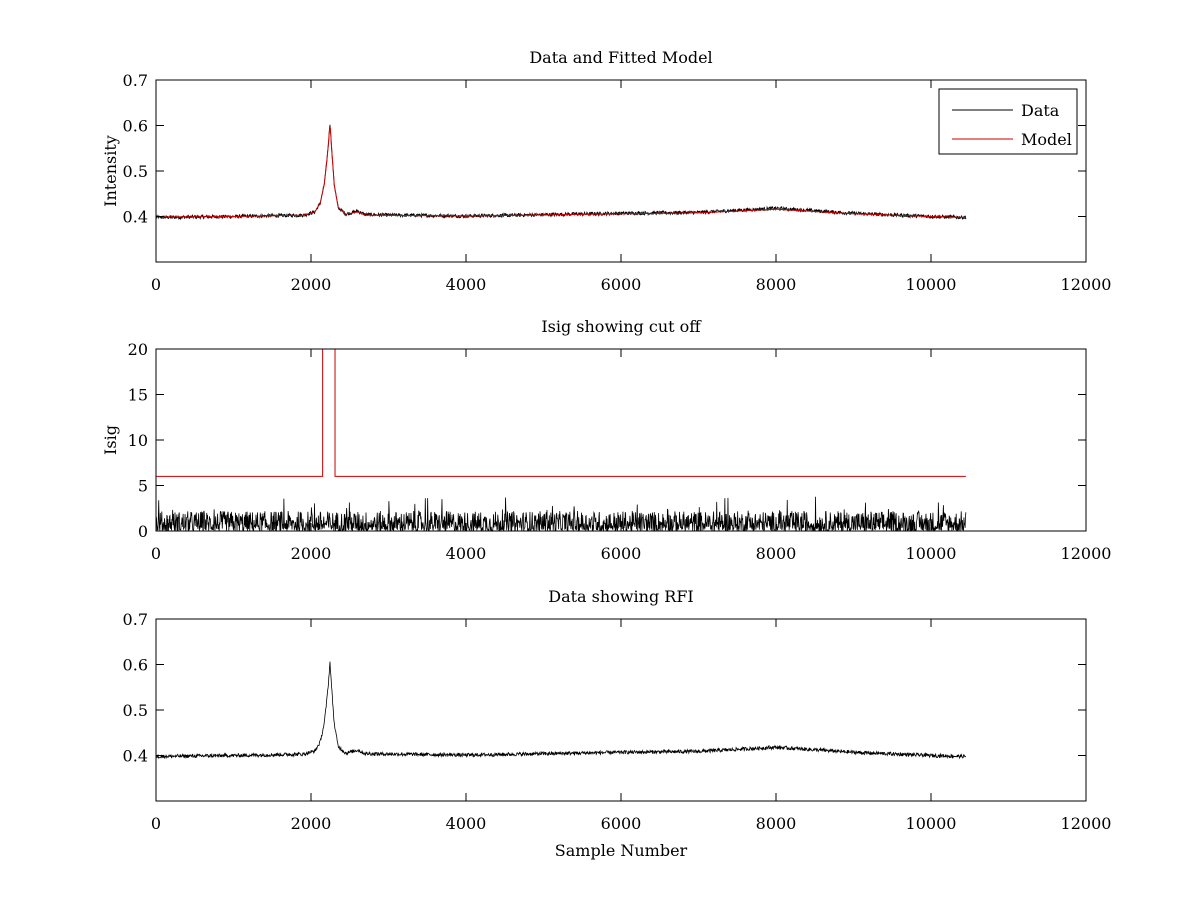 Image resolution: width=1200 pixels, height=900 pixels. Describe the element at coordinates (138, 395) in the screenshot. I see `y-tick-label: 15` at that location.